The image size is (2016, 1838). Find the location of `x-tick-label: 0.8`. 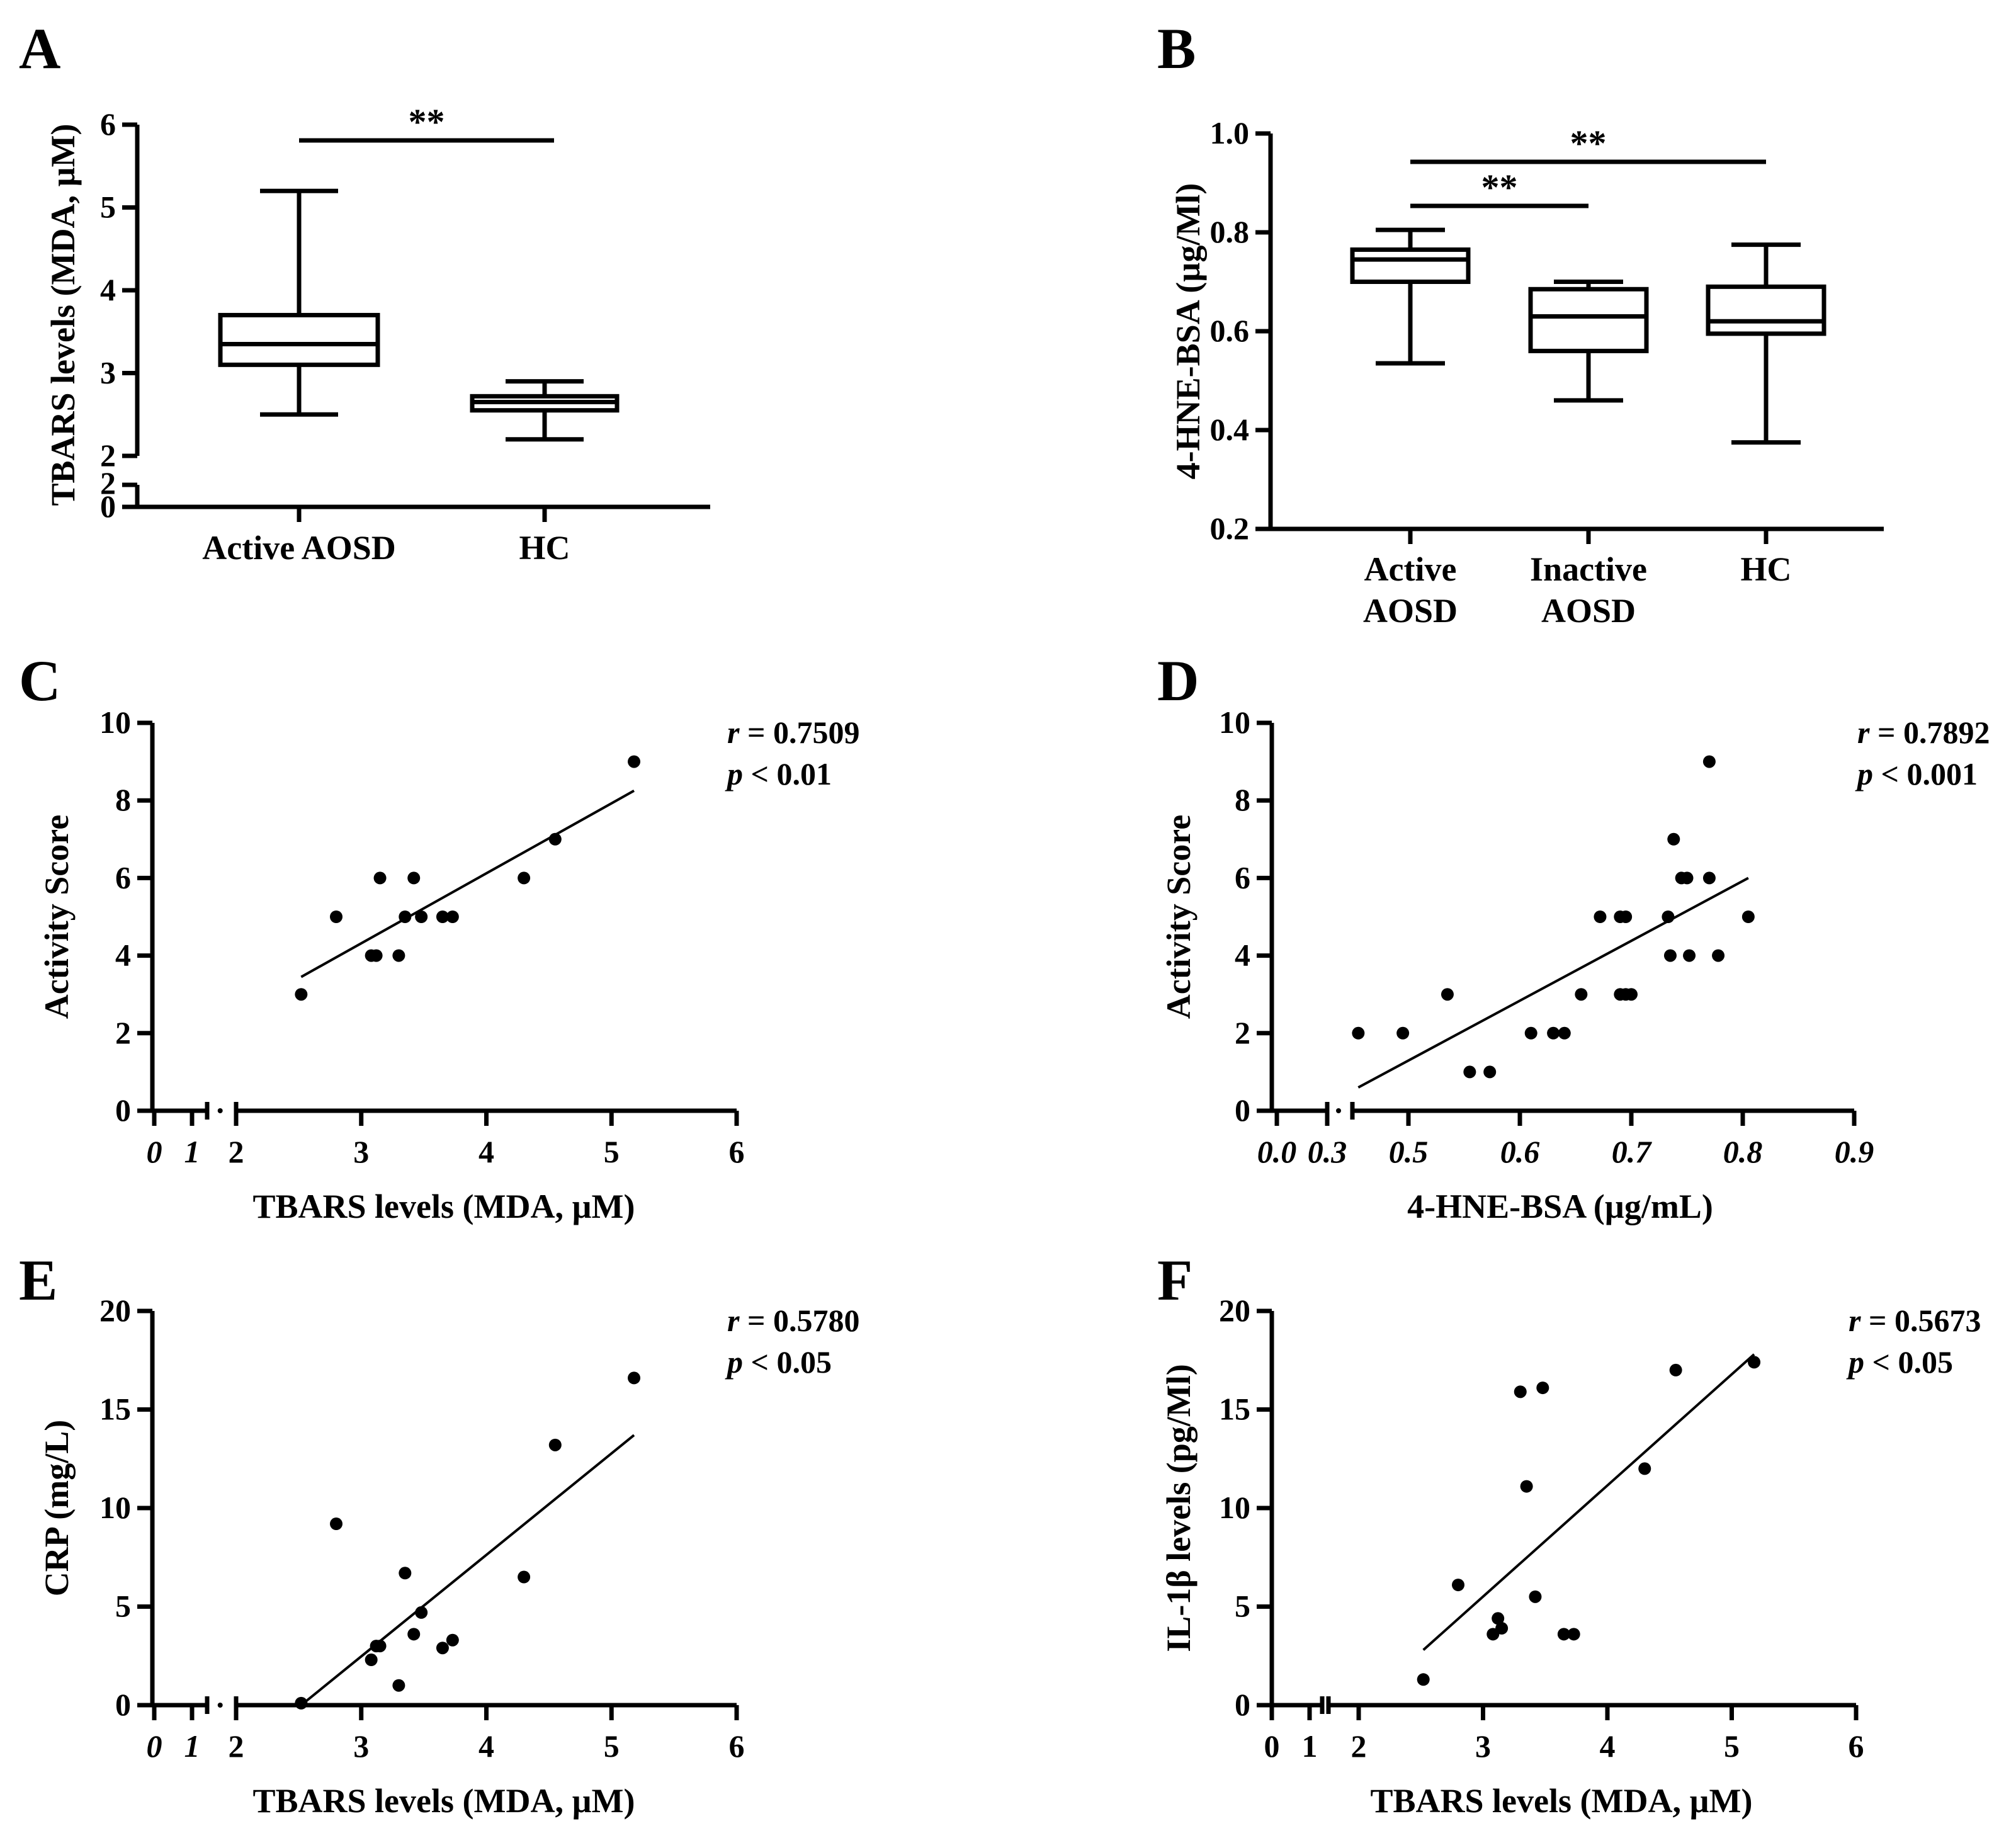

x-tick-label: 0.8 is located at coordinates (1743, 1151).